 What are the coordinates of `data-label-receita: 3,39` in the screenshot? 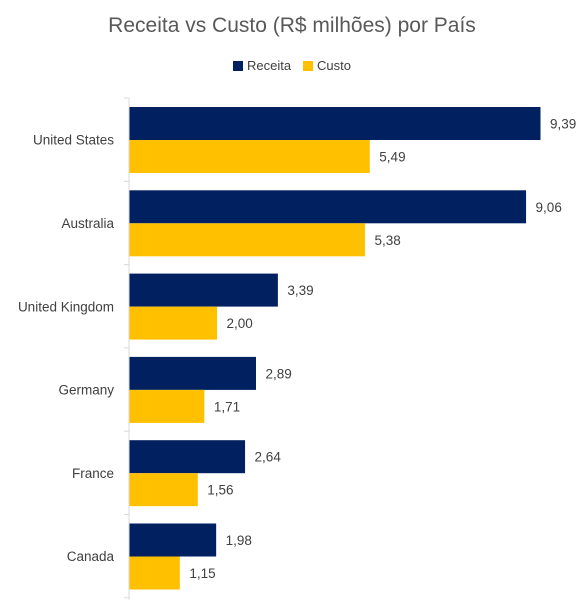 It's located at (300, 290).